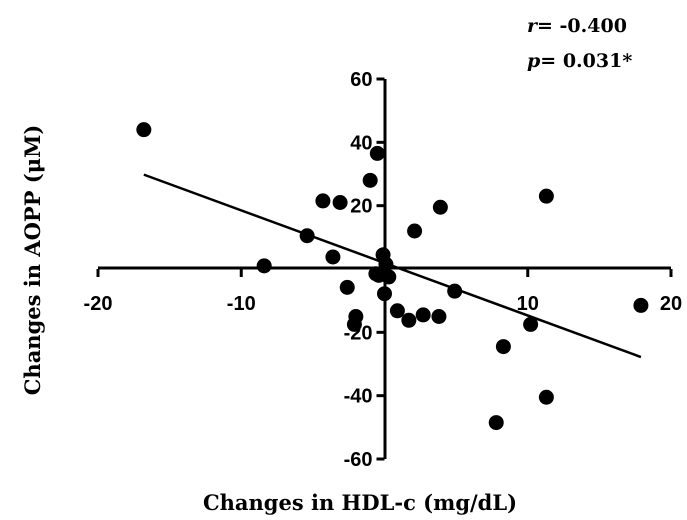 The height and width of the screenshot is (520, 687). What do you see at coordinates (358, 460) in the screenshot?
I see `y-tick-label: -60` at bounding box center [358, 460].